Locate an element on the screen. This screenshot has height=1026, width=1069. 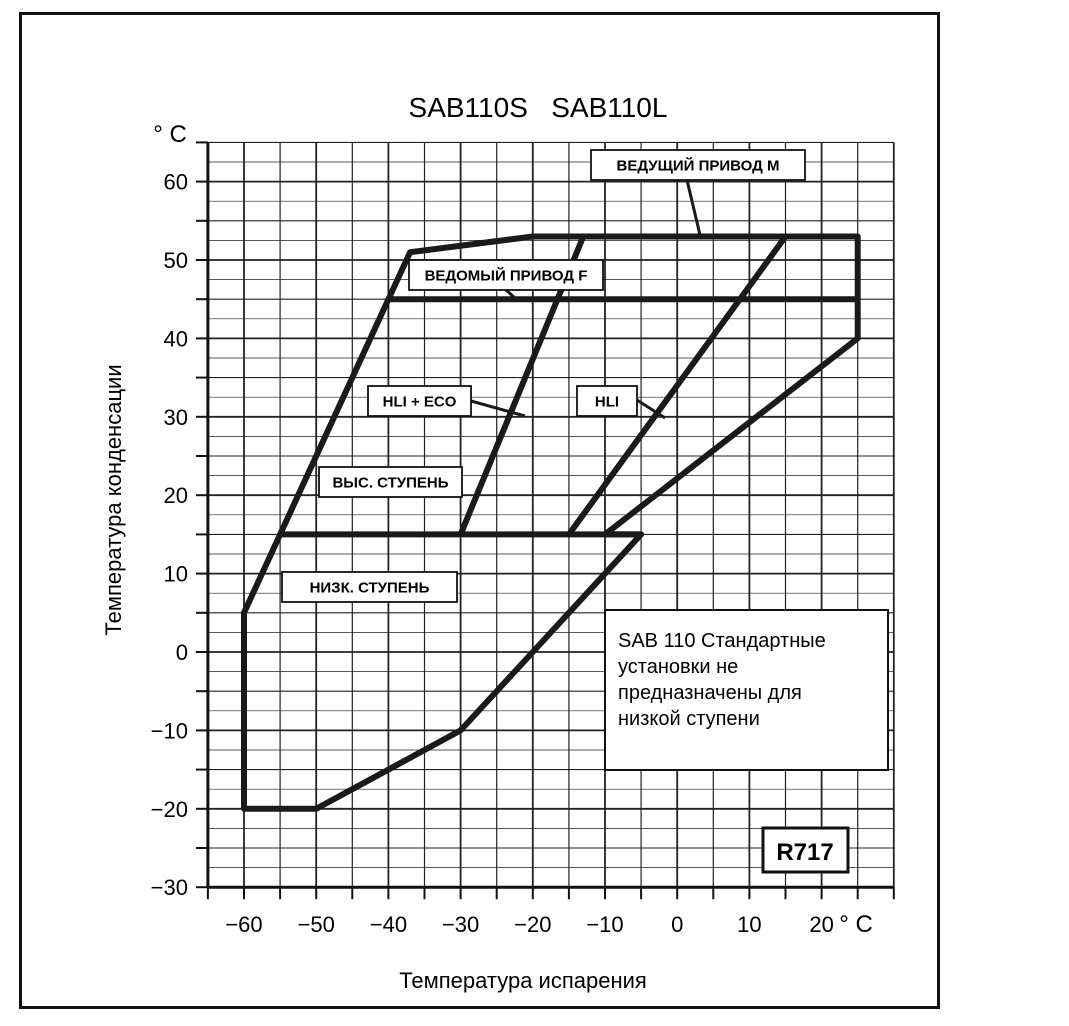
annotation-hli: HLI is located at coordinates (607, 402).